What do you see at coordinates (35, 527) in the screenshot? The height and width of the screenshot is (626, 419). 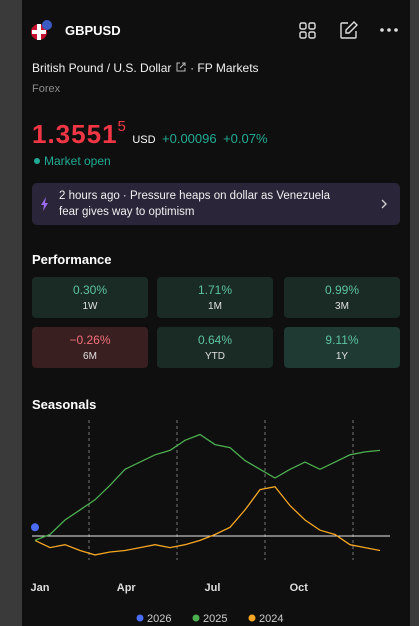 I see `series-point` at bounding box center [35, 527].